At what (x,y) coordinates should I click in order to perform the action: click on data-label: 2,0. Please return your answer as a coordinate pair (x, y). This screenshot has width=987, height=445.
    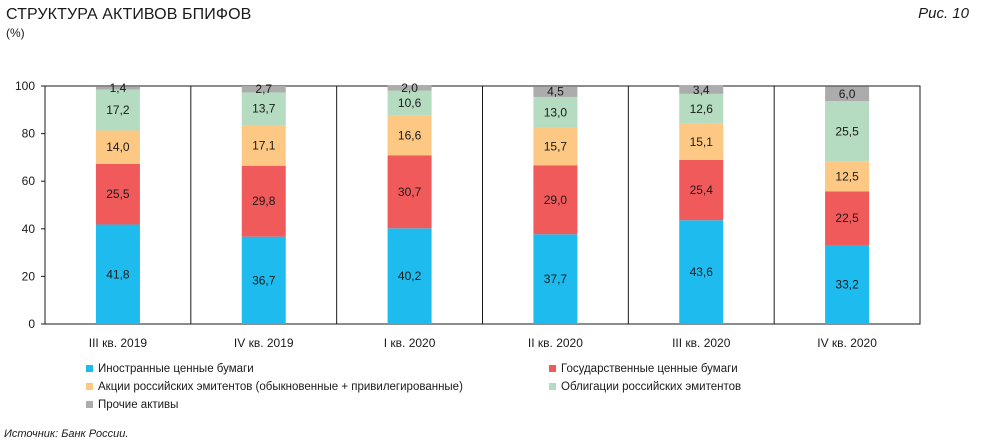
    Looking at the image, I should click on (409, 88).